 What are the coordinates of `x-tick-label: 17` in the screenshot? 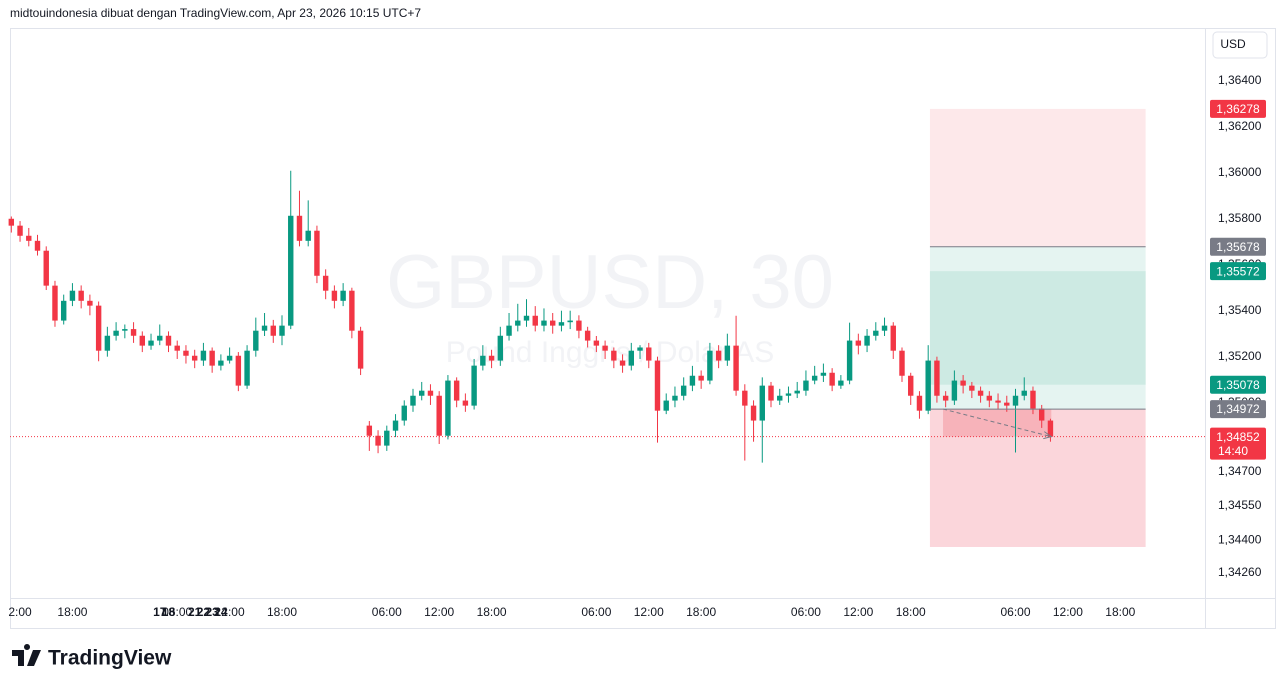 It's located at (160, 612).